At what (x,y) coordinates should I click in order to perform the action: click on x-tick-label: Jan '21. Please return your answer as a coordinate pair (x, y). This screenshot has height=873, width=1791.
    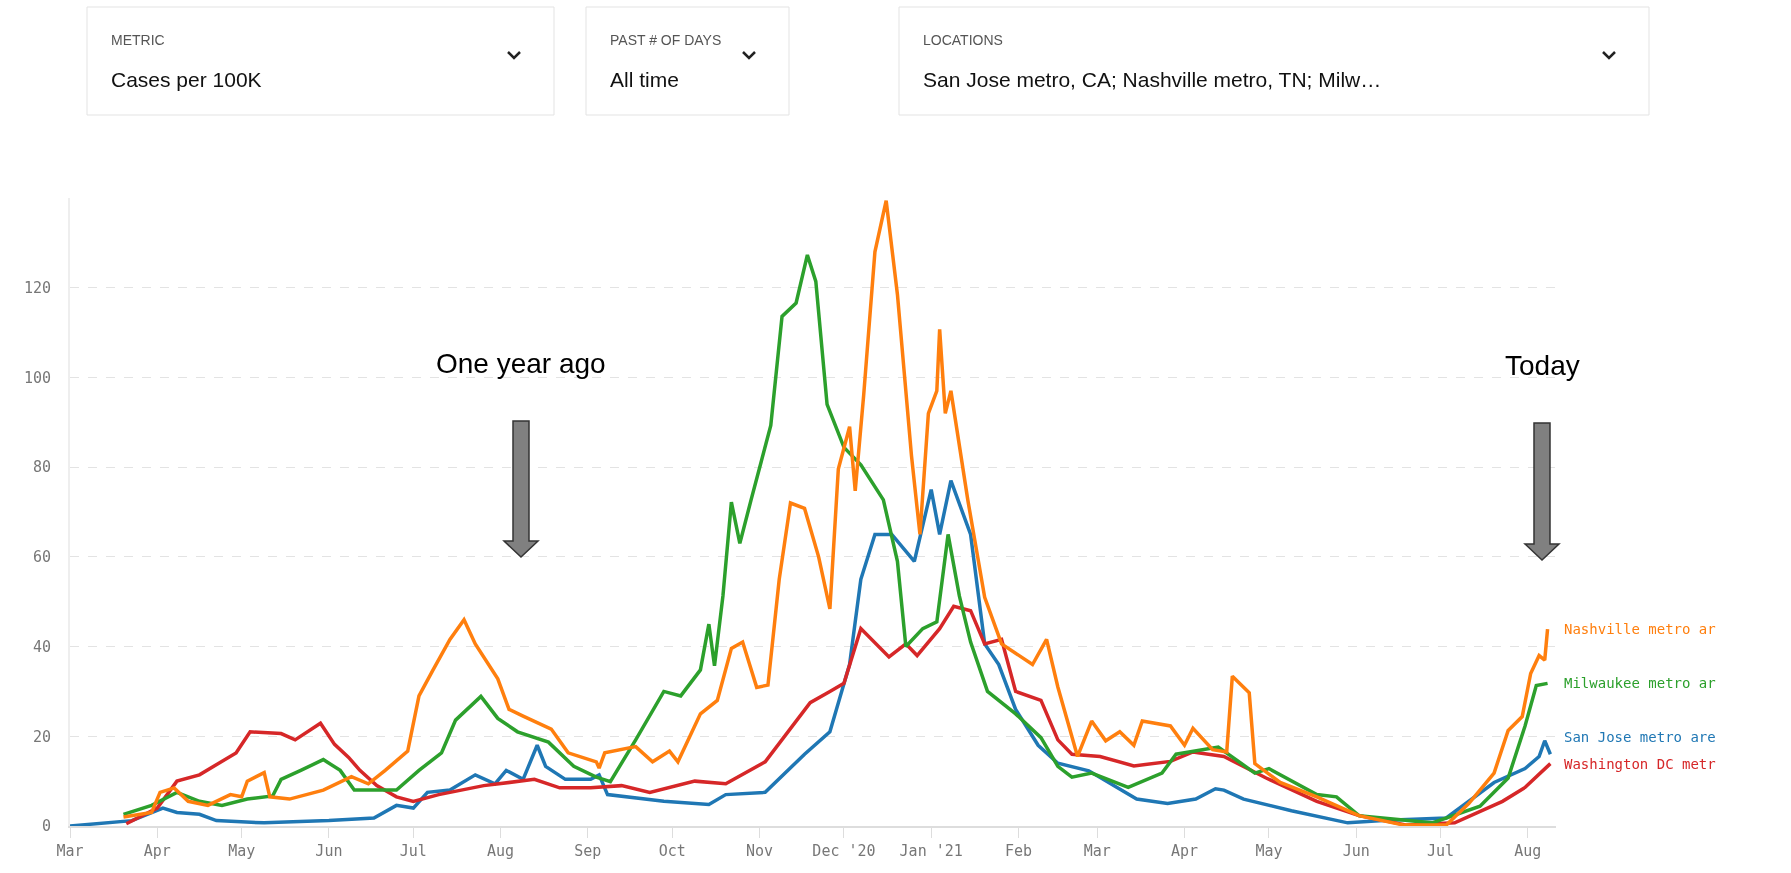
    Looking at the image, I should click on (931, 851).